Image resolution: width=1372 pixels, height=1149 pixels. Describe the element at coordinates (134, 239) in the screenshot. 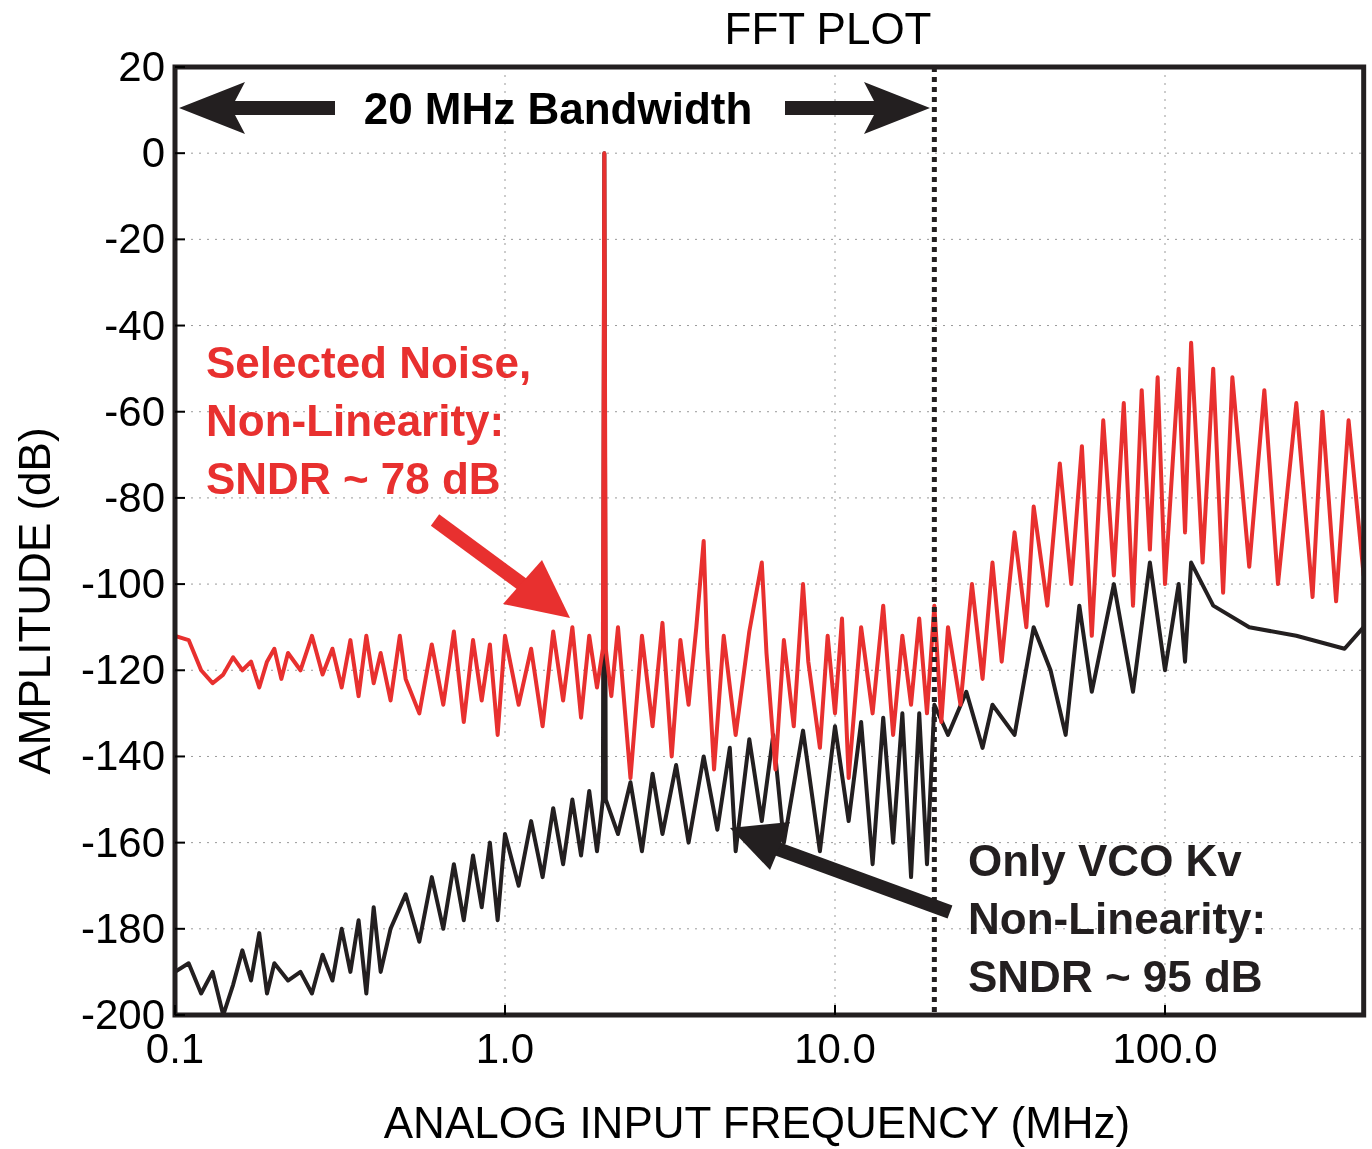

I see `y-tick-label: -20` at that location.